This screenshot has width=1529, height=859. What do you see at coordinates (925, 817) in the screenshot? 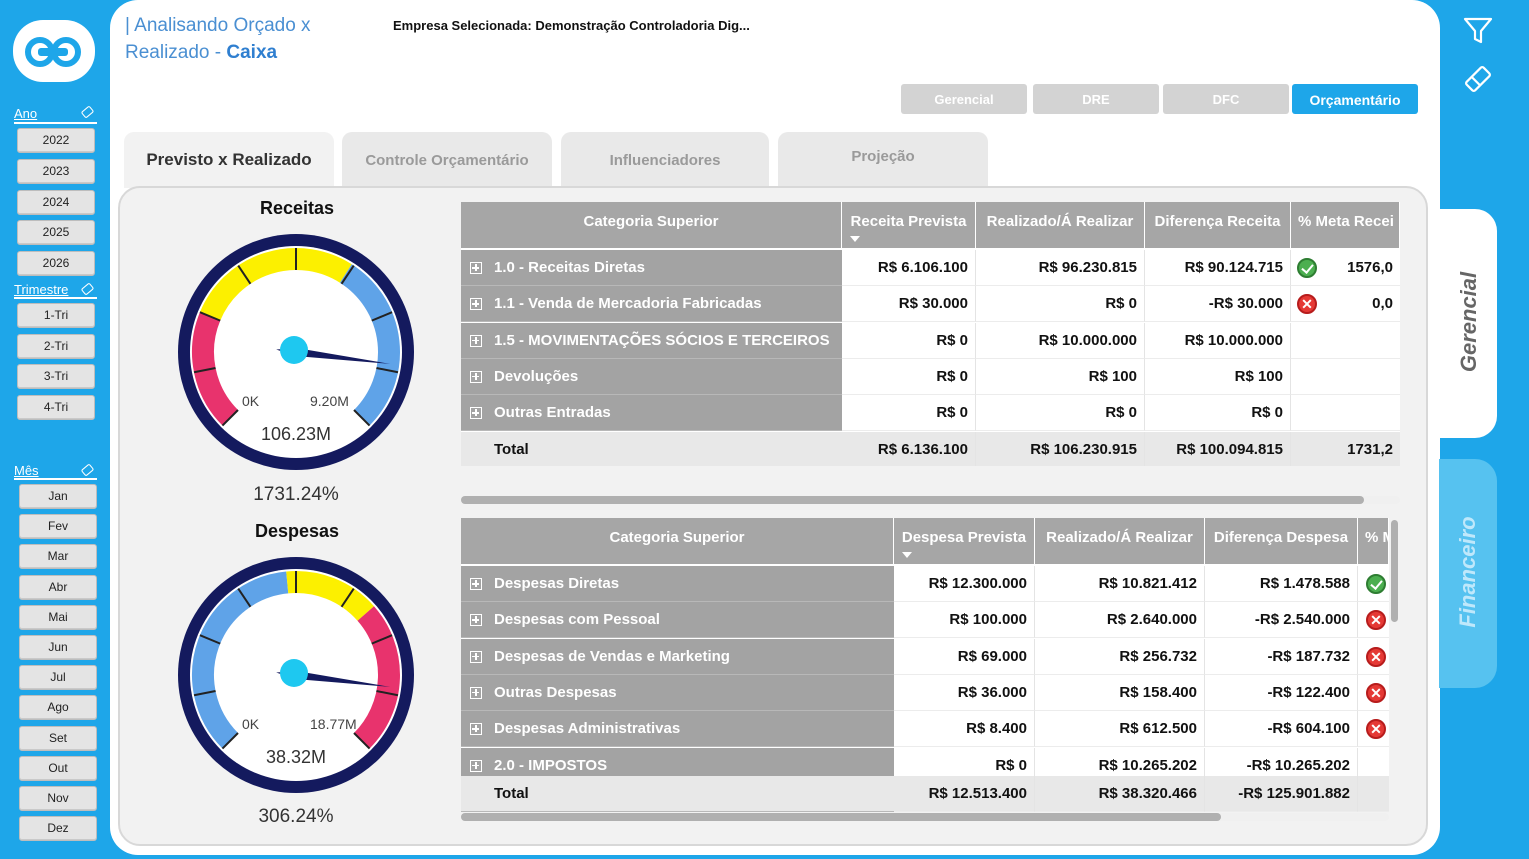
I see `despesas-hscroll` at bounding box center [925, 817].